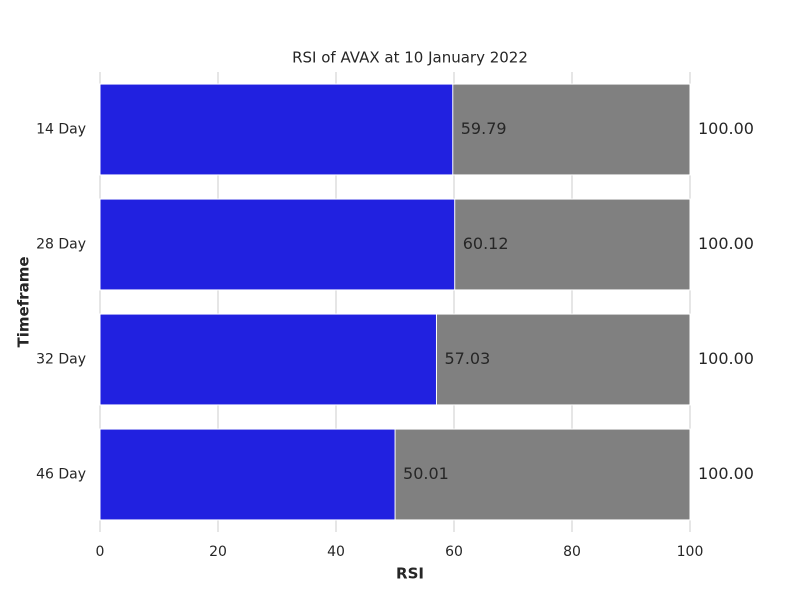 This screenshot has height=600, width=800. I want to click on chart-title: RSI of AVAX at 10 January 2022, so click(410, 58).